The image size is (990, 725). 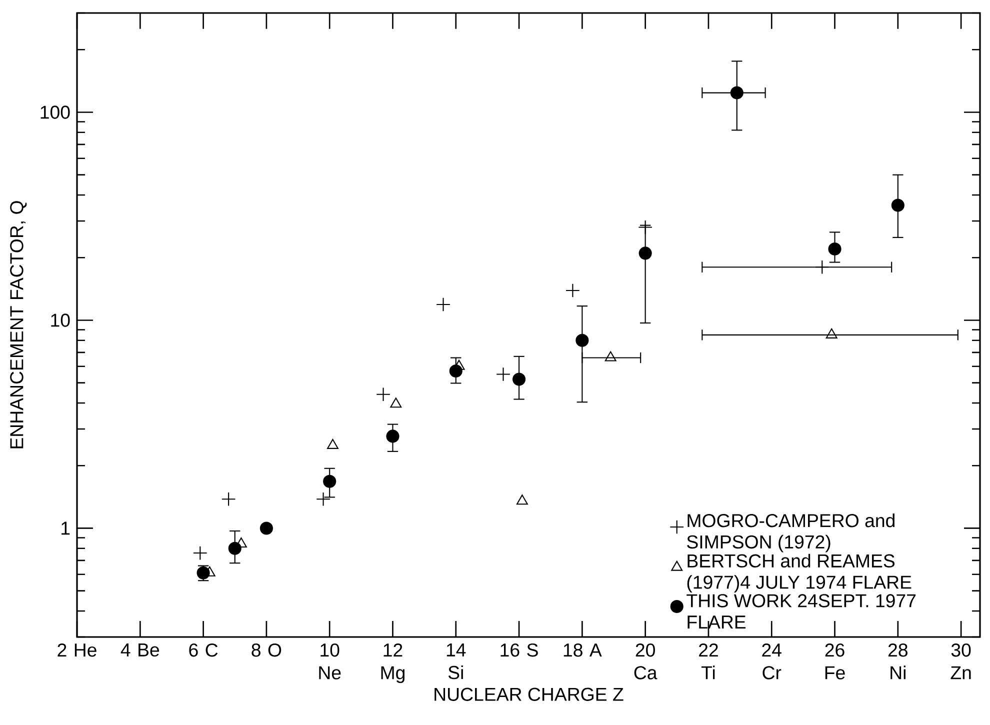 What do you see at coordinates (708, 661) in the screenshot?
I see `x-tick-label: 22 Ti` at bounding box center [708, 661].